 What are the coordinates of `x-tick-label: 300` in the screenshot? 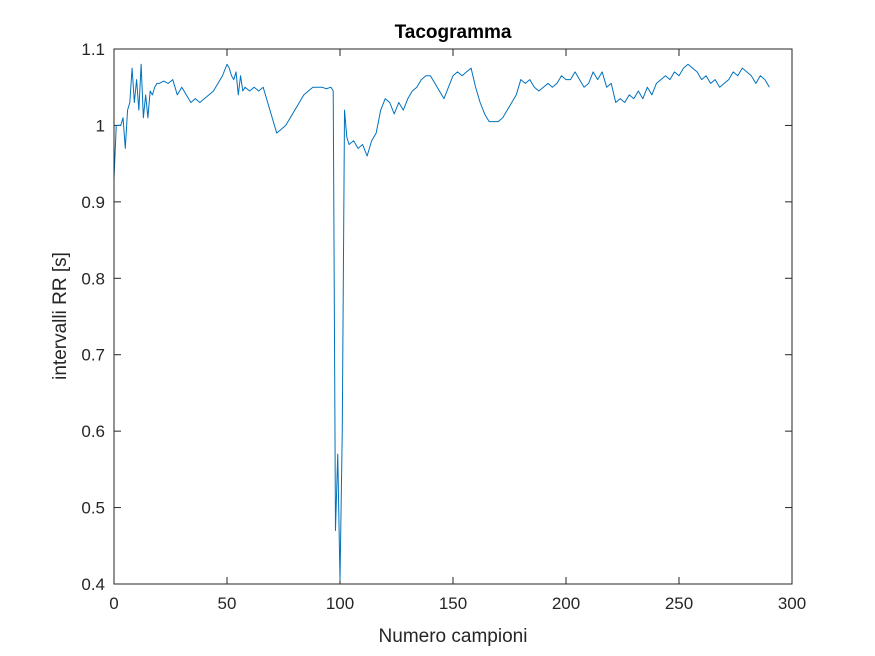 It's located at (792, 603).